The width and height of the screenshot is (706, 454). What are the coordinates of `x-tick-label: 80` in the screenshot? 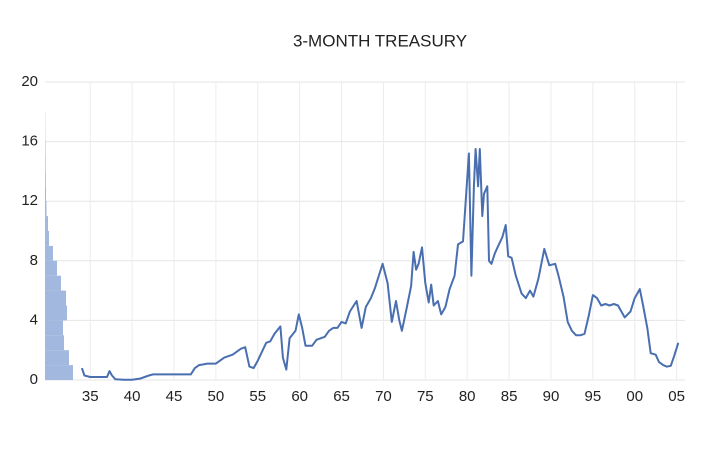 It's located at (467, 396).